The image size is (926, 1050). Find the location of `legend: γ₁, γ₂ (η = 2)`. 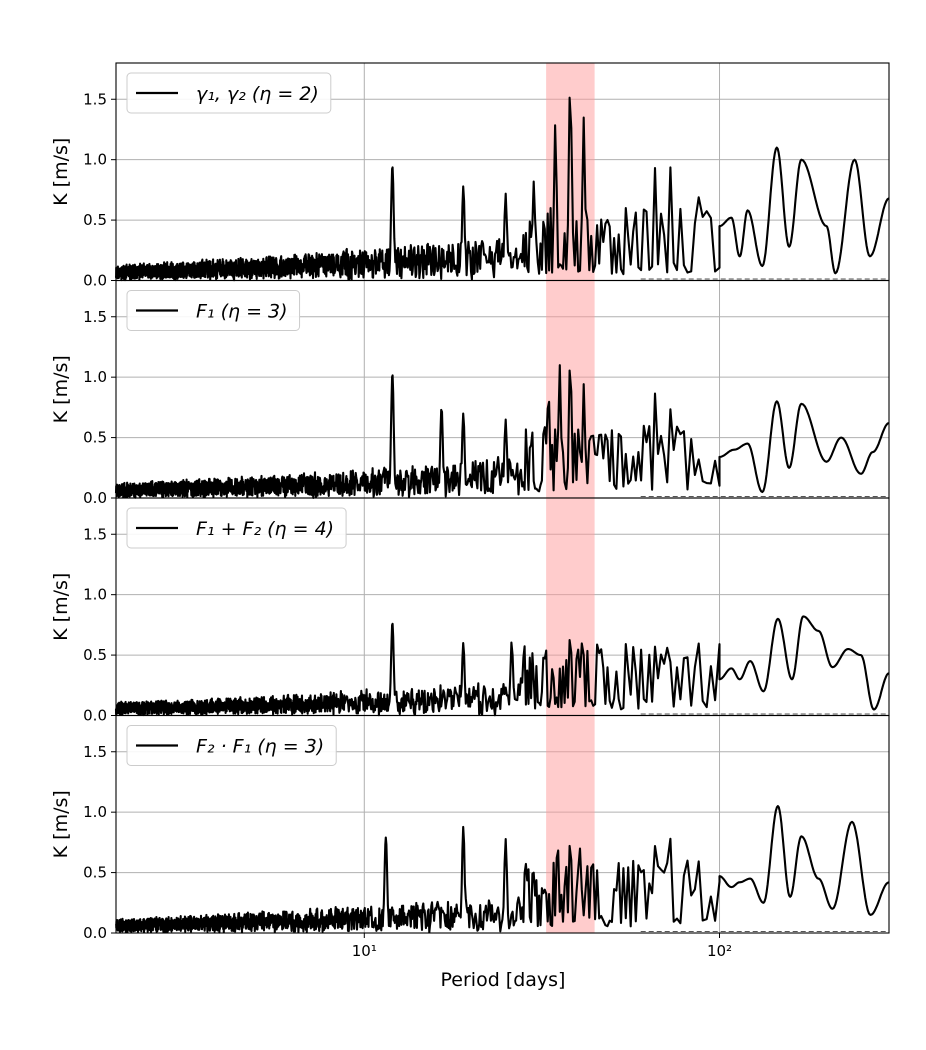

legend: γ₁, γ₂ (η = 2) is located at coordinates (229, 93).